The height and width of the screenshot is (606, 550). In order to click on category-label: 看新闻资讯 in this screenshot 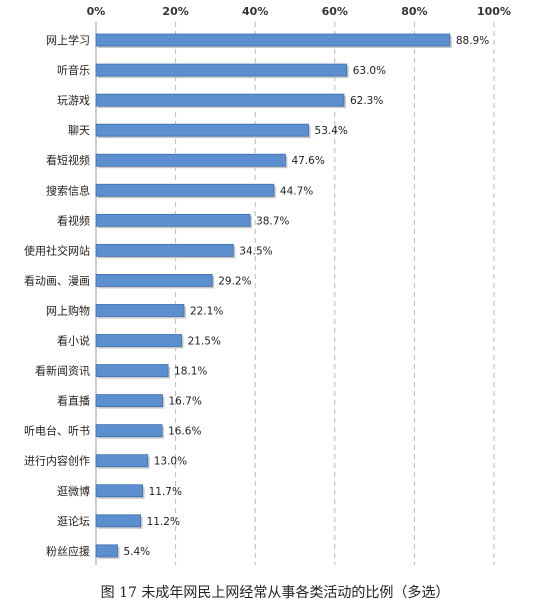, I will do `click(62, 371)`.